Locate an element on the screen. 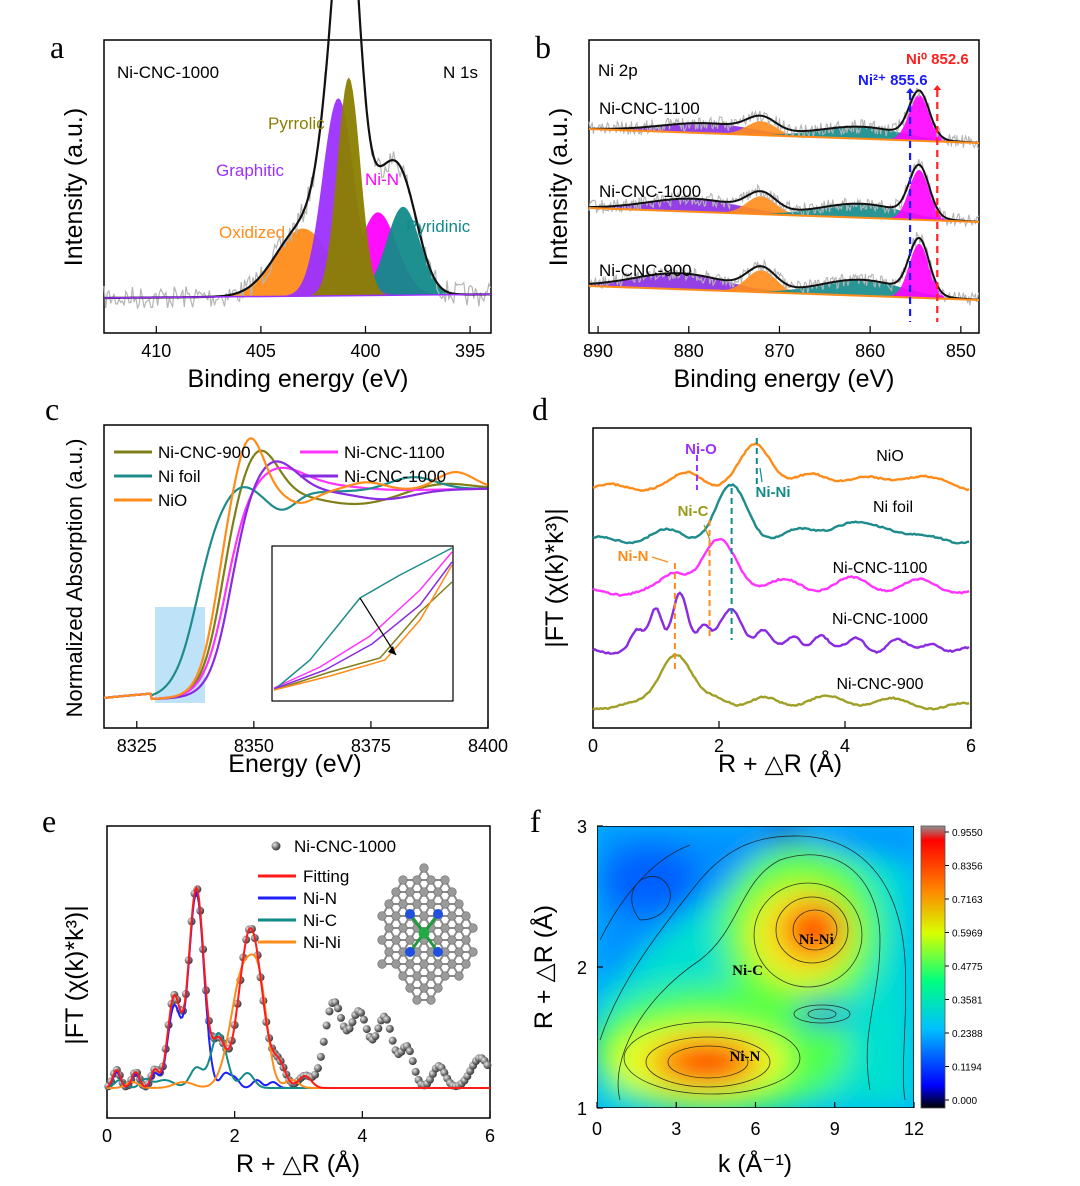  x-tick-label: 860 is located at coordinates (870, 351).